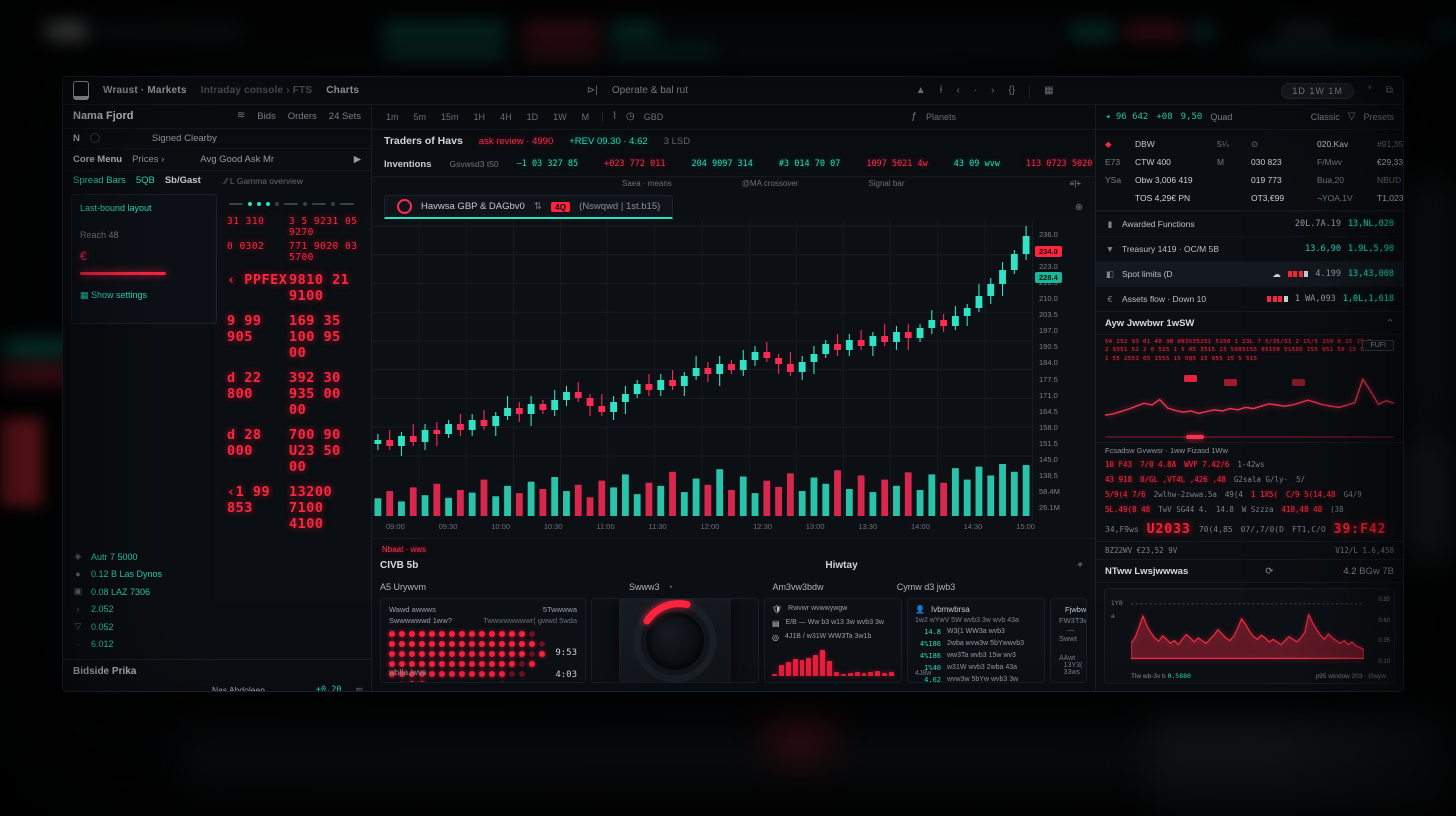  What do you see at coordinates (1269, 571) in the screenshot?
I see `refresh-icon: ⟳` at bounding box center [1269, 571].